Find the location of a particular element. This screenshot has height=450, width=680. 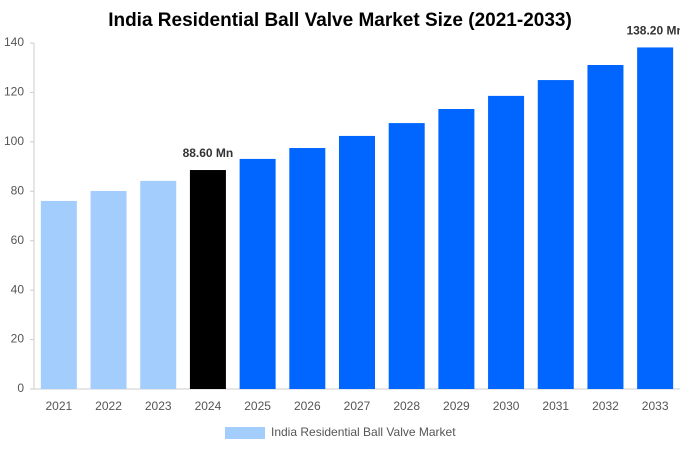

legend-swatch is located at coordinates (245, 433).